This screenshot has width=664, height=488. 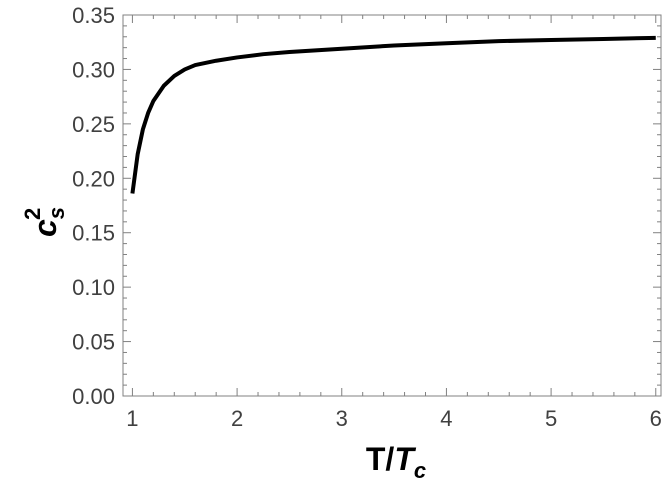 I want to click on y-axis-label: cs2, so click(x=44, y=222).